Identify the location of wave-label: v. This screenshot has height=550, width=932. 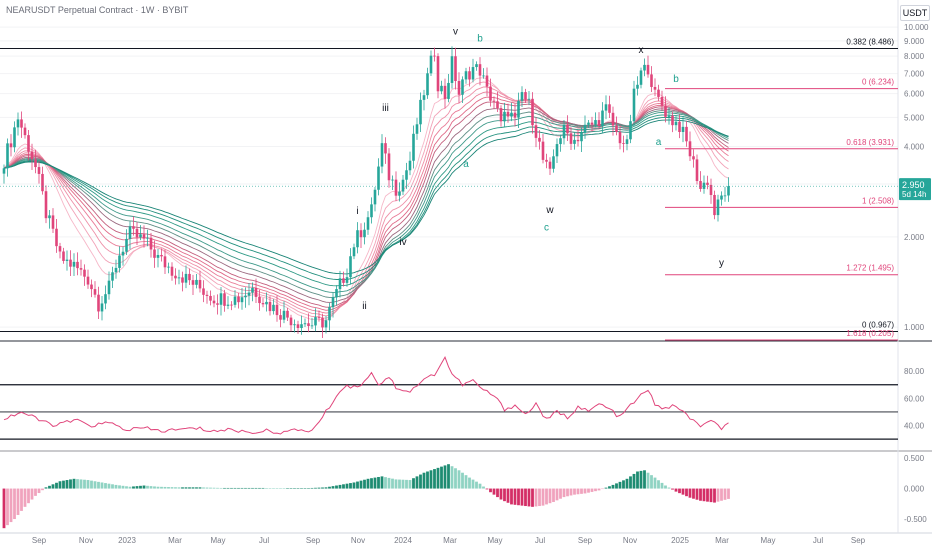
(455, 31).